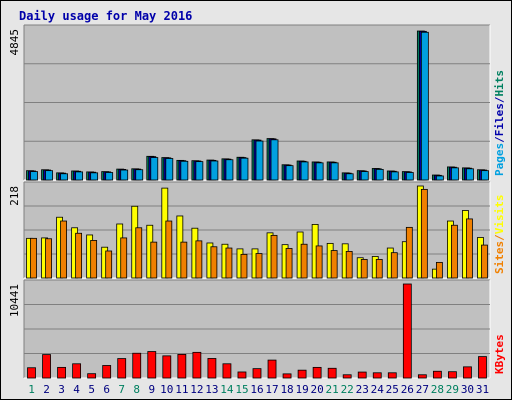  What do you see at coordinates (121, 389) in the screenshot?
I see `x-tick-label-day-7: 7` at bounding box center [121, 389].